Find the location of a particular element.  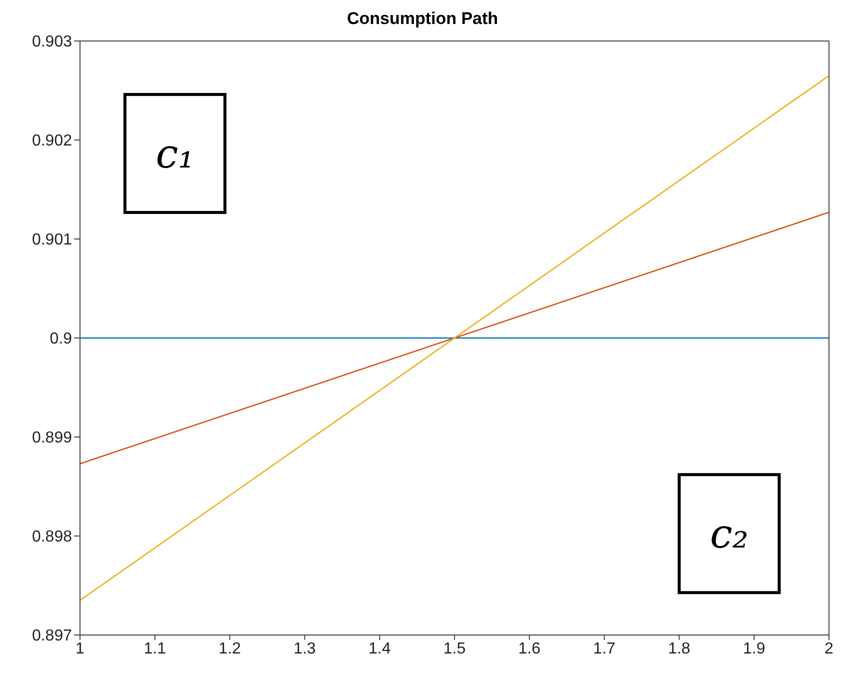

x-tick-label: 1.2 is located at coordinates (230, 649).